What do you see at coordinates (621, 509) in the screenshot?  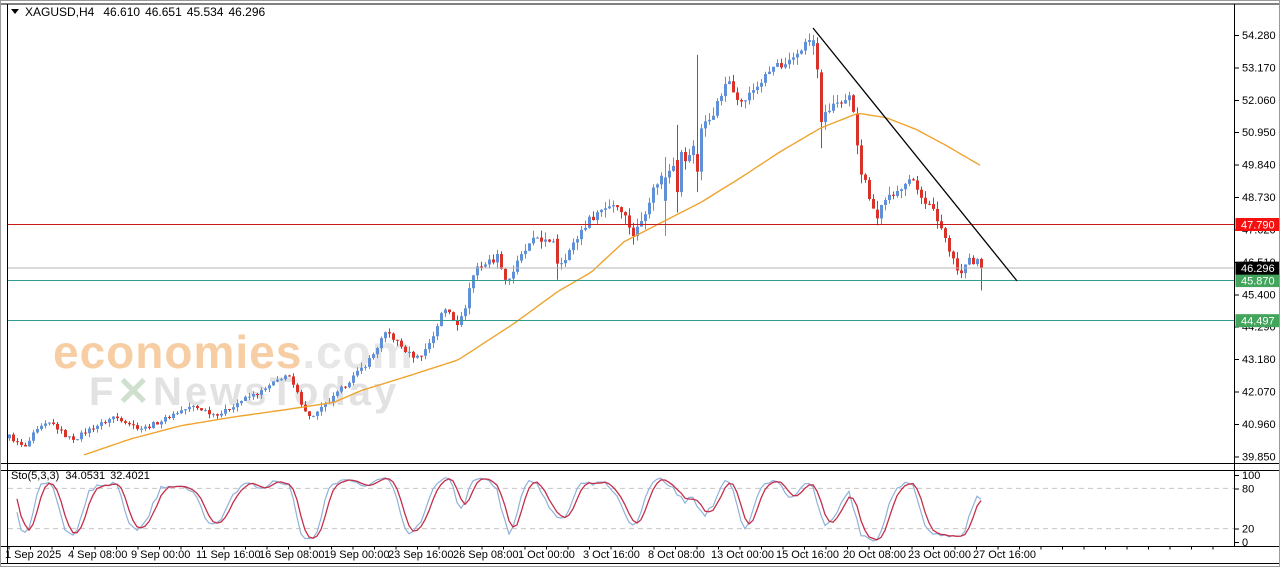 I see `stochastic-pane-curves` at bounding box center [621, 509].